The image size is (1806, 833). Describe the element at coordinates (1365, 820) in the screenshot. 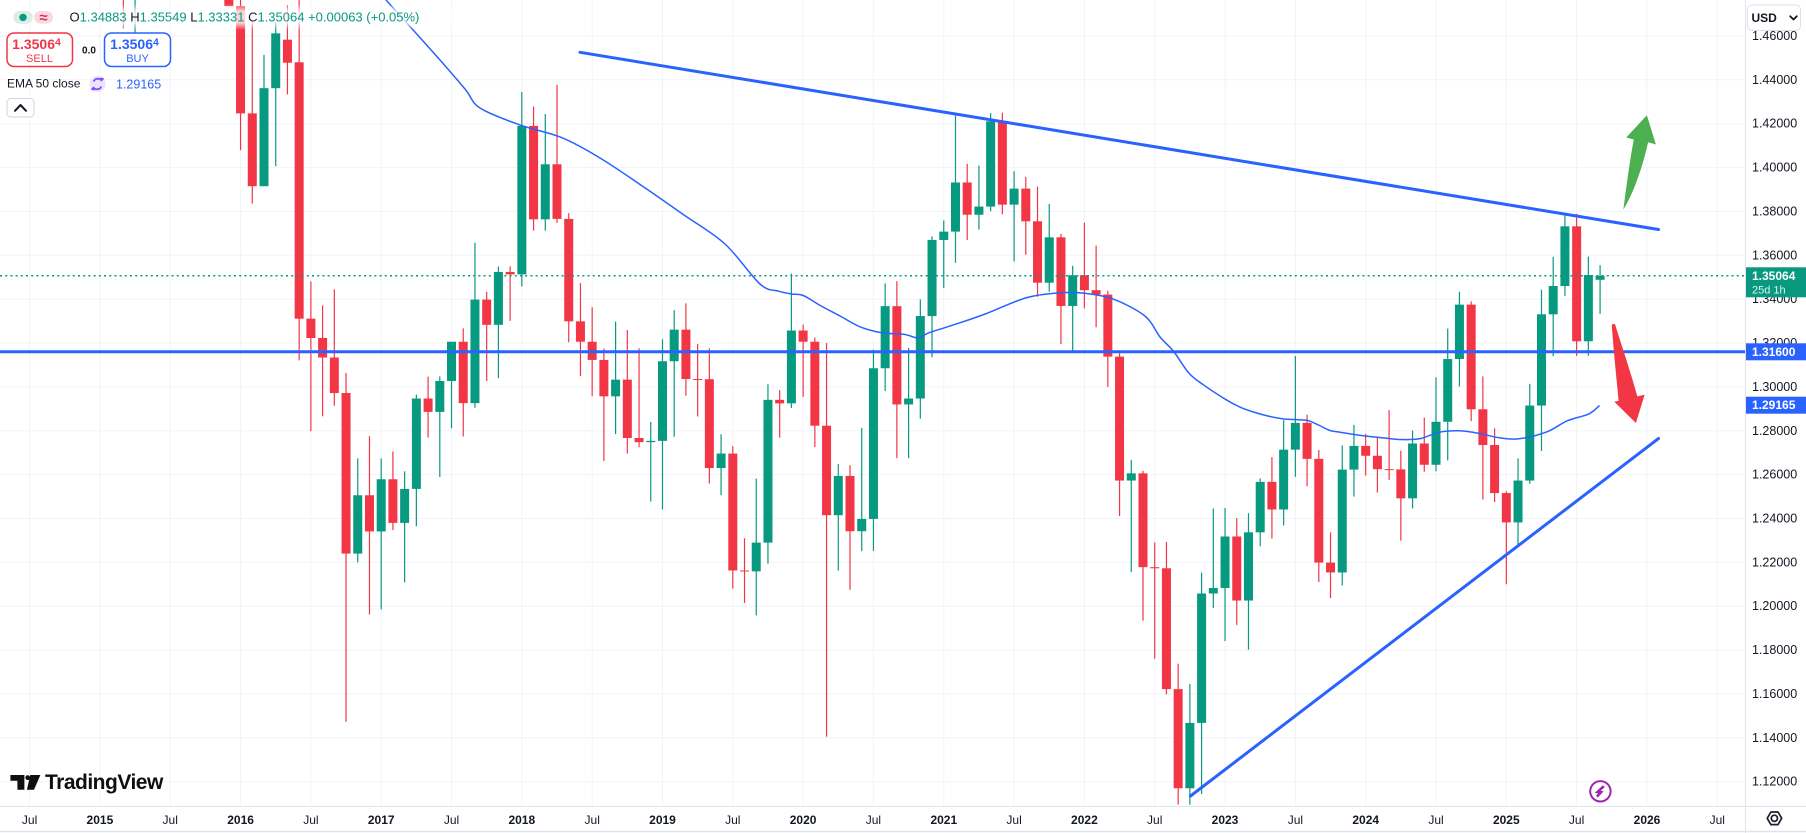

I see `svg-text: 2024` at that location.